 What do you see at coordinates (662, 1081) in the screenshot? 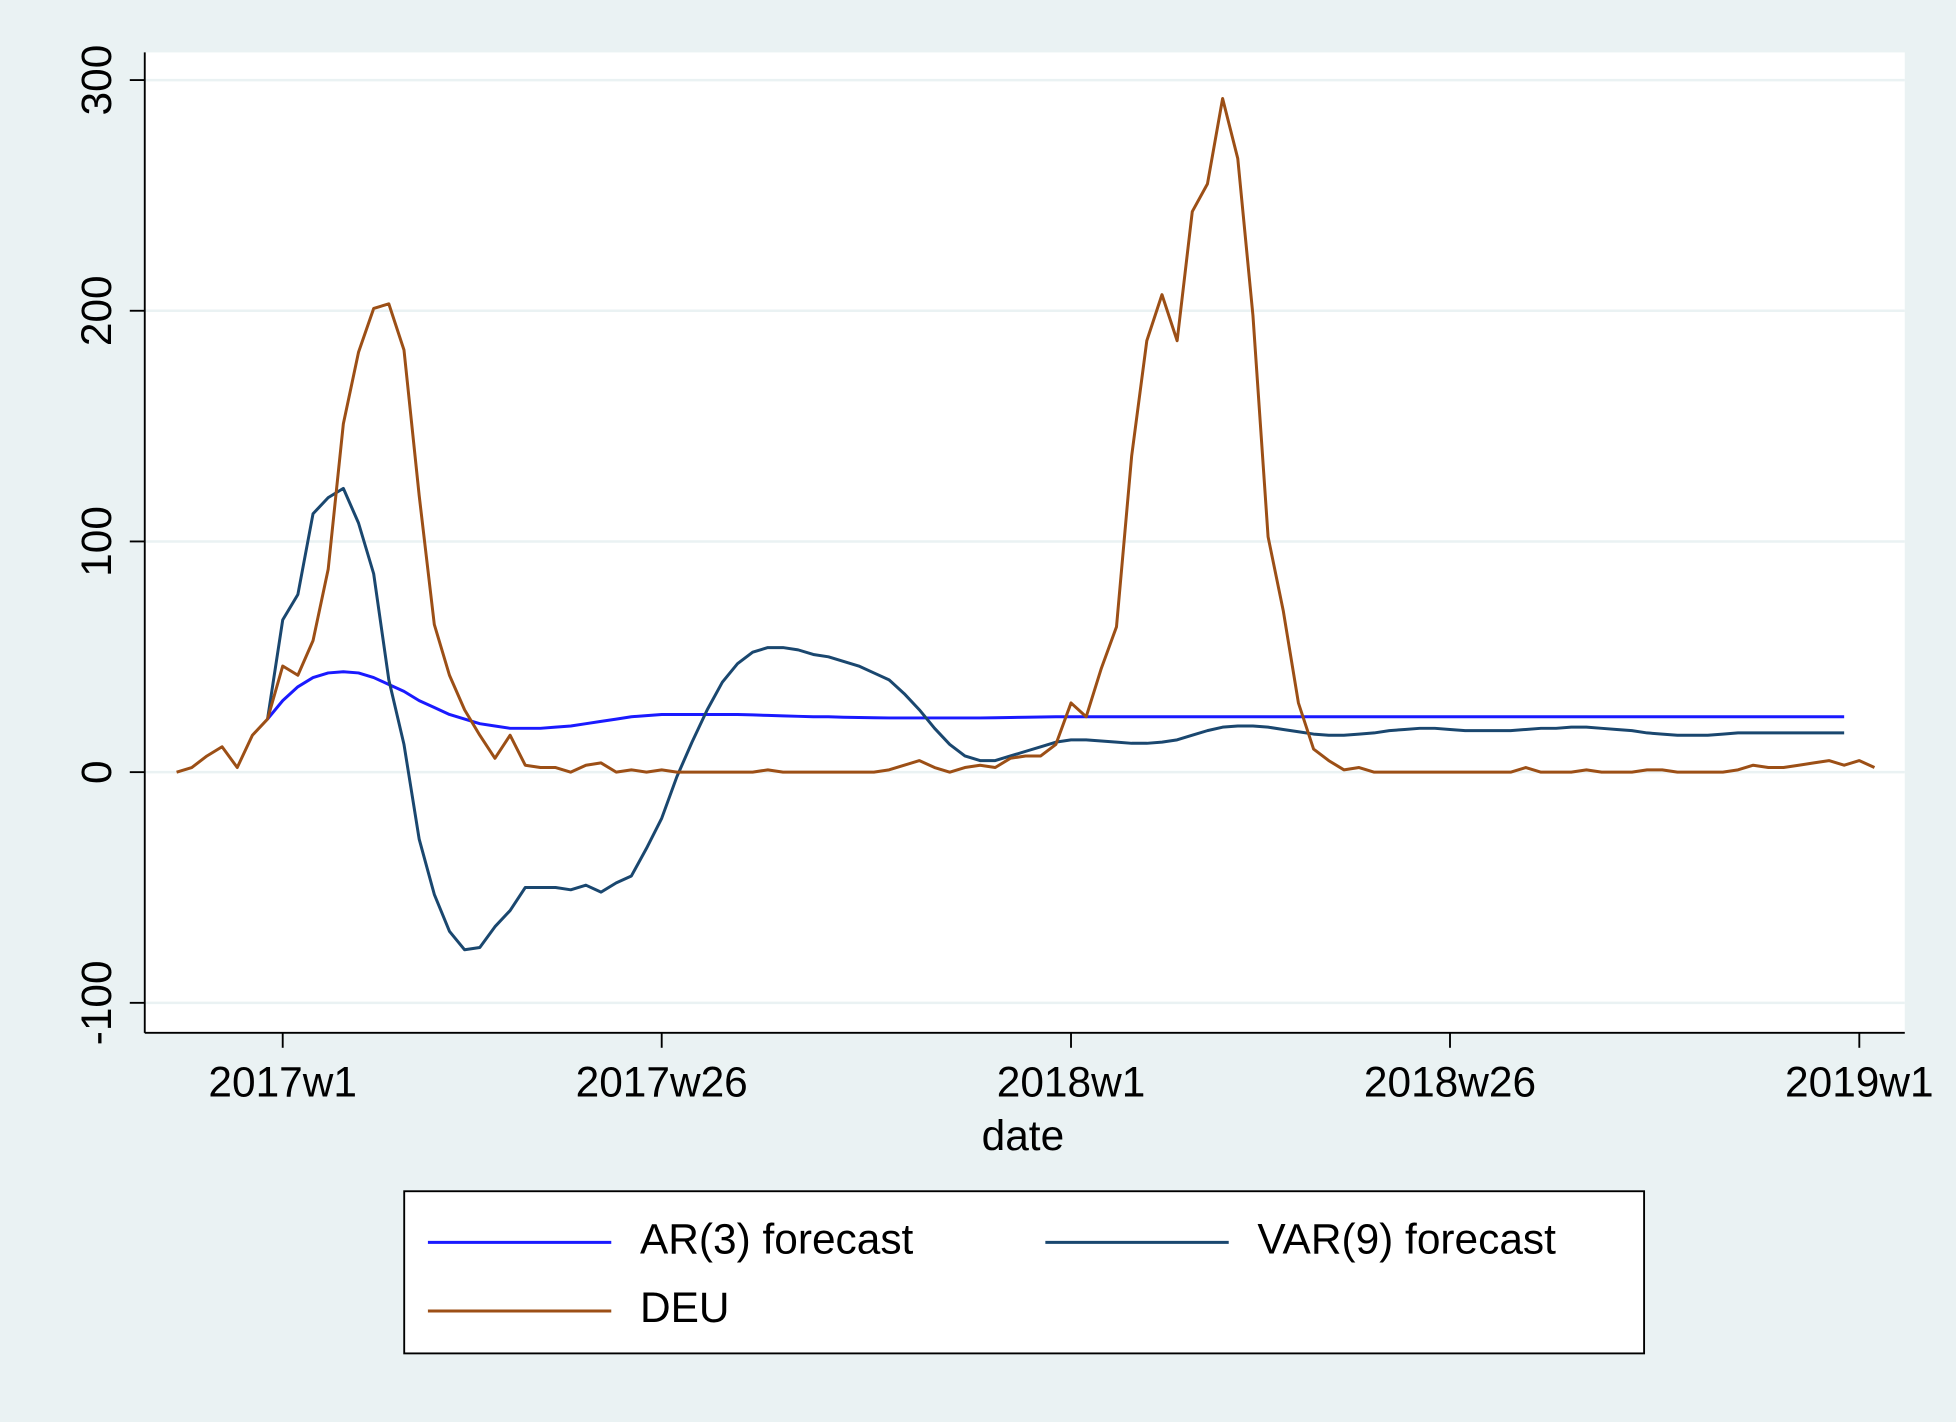
I see `x-tick-label: 2017w26` at bounding box center [662, 1081].